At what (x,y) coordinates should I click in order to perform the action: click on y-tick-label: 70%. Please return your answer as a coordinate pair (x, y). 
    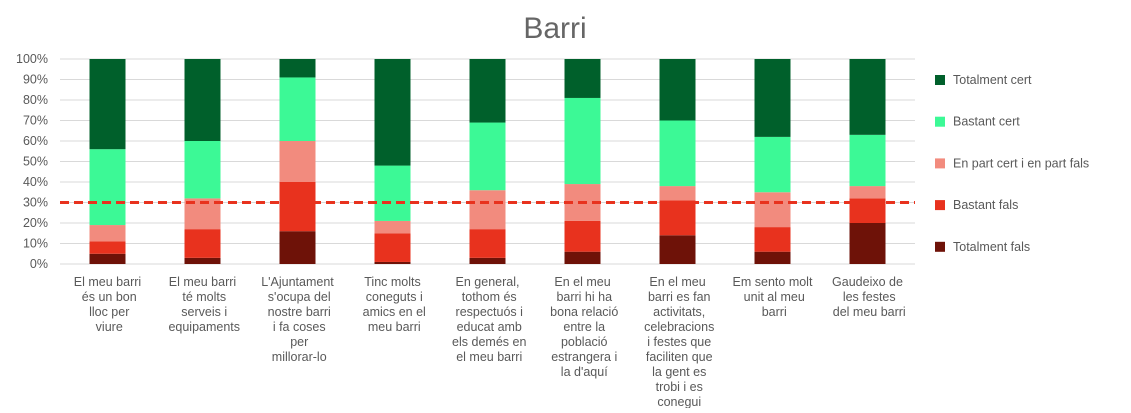
    Looking at the image, I should click on (35, 121).